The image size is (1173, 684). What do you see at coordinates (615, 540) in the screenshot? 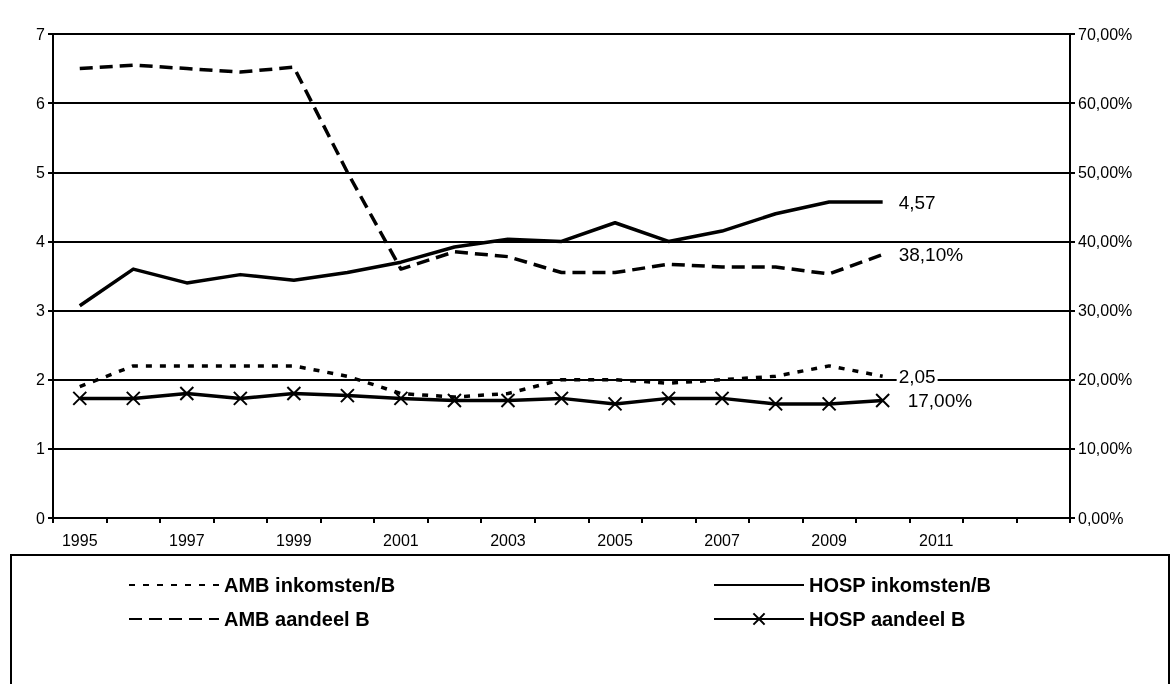
I see `x-tick-label: 2005` at bounding box center [615, 540].